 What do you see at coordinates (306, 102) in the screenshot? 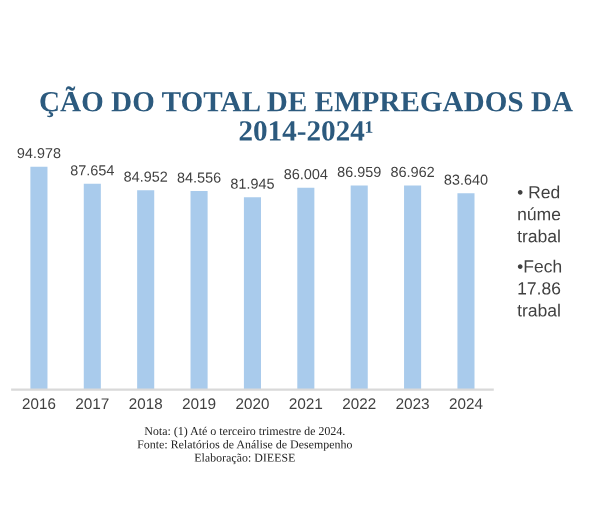
I see `chart-title: ÇÃO DO TOTAL DE EMPREGADOS DA` at bounding box center [306, 102].